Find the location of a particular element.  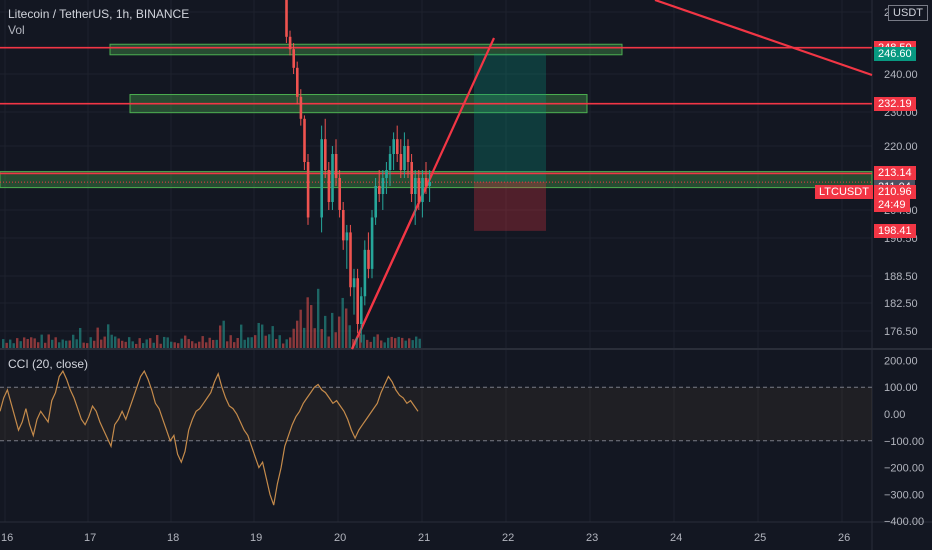

cci-tick-label: −200.00 is located at coordinates (904, 469).